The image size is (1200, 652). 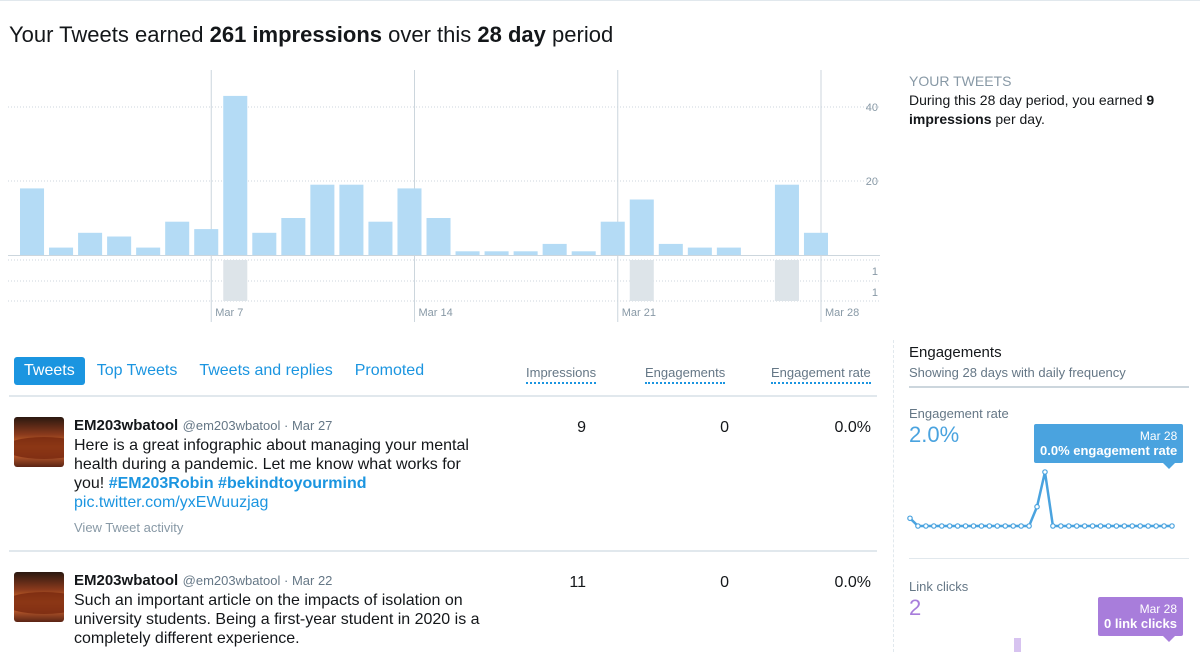 I want to click on x-tick-label: Mar 7, so click(x=229, y=313).